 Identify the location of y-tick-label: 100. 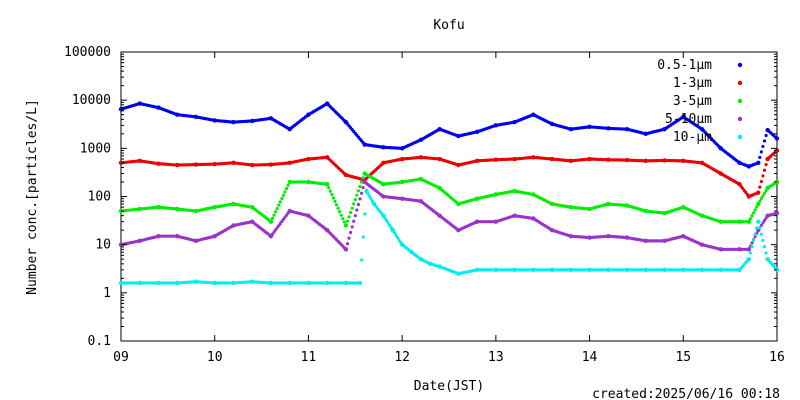
(99, 197).